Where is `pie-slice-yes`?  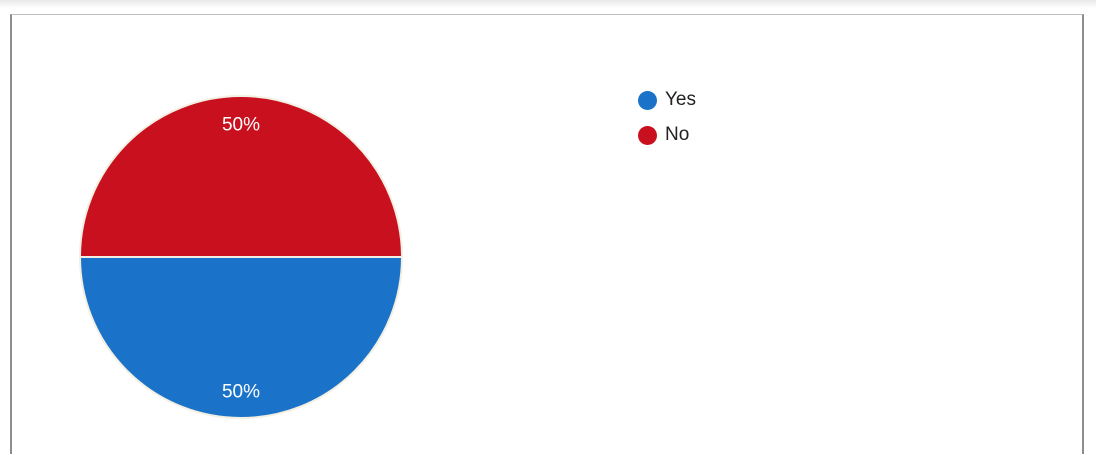 pie-slice-yes is located at coordinates (241, 337).